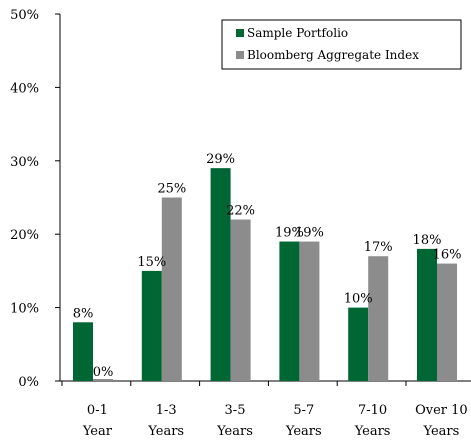 This screenshot has width=471, height=445. I want to click on data-label-sample-portfolio: 10%, so click(358, 299).